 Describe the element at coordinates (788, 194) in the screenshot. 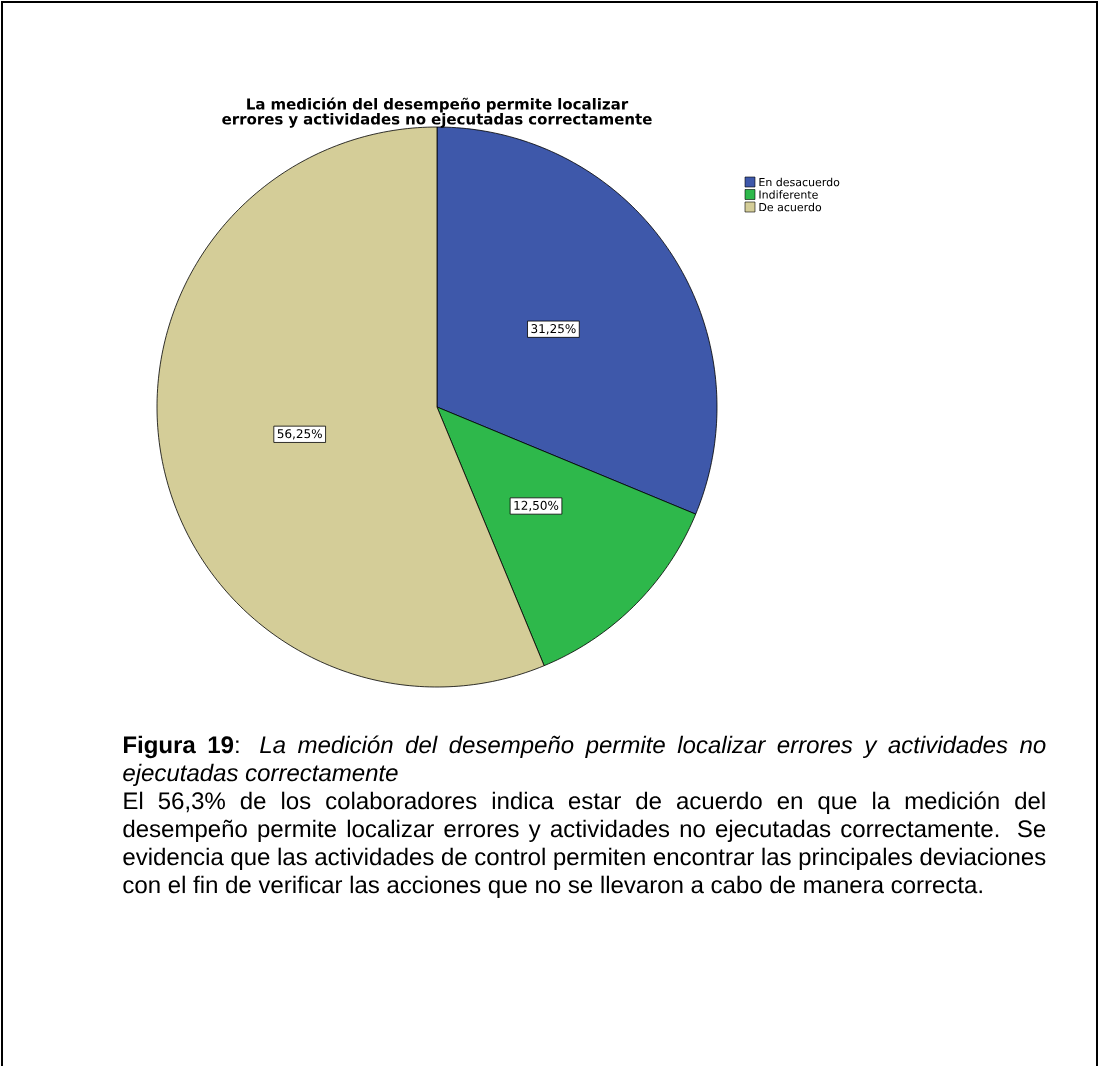

I see `legend-label: Indiferente` at that location.